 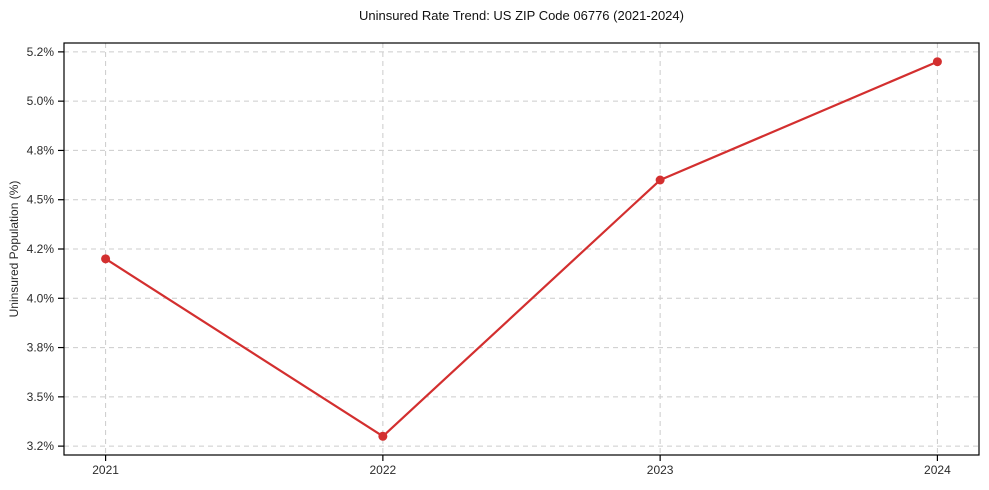 I want to click on x-tick-label: 2021, so click(x=105, y=470).